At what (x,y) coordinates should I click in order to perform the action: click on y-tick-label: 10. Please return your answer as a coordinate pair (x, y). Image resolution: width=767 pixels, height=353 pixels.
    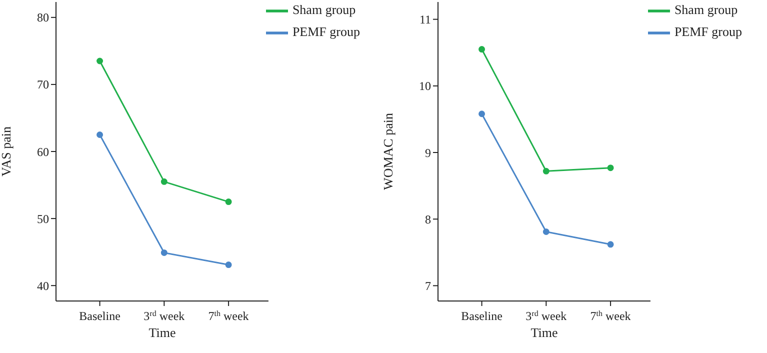
    Looking at the image, I should click on (425, 86).